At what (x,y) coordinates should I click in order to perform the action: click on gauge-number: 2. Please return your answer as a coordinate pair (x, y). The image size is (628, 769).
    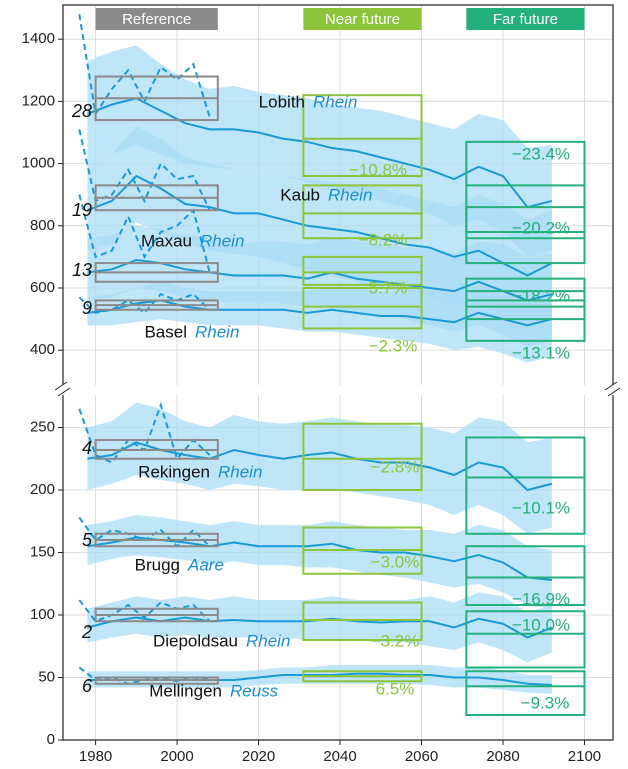
    Looking at the image, I should click on (86, 632).